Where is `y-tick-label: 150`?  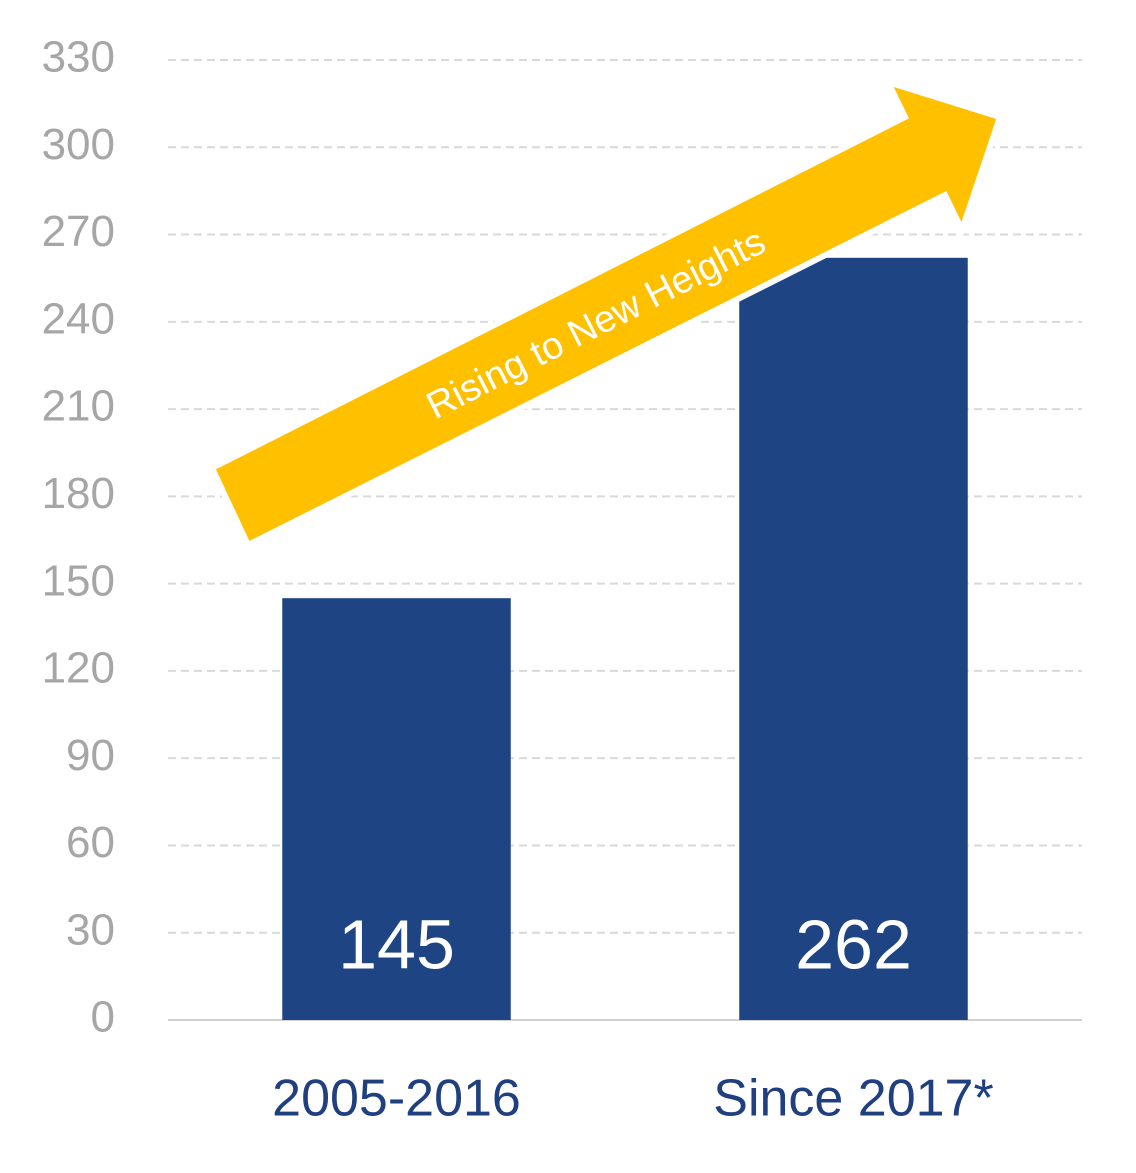
y-tick-label: 150 is located at coordinates (78, 580).